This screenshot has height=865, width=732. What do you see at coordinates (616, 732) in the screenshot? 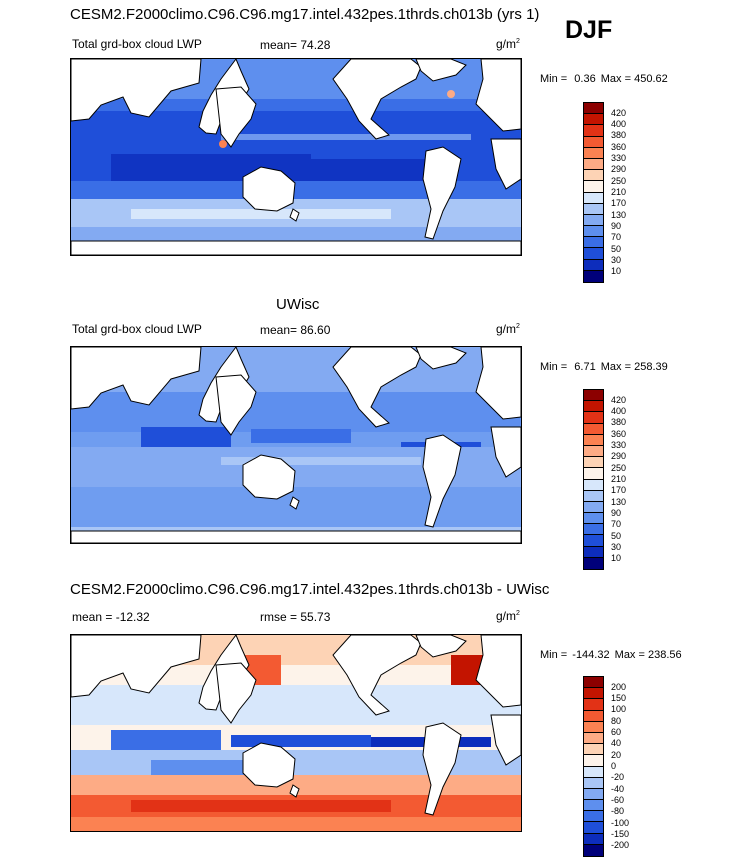
I see `colorbar-level-label: 60` at bounding box center [616, 732].